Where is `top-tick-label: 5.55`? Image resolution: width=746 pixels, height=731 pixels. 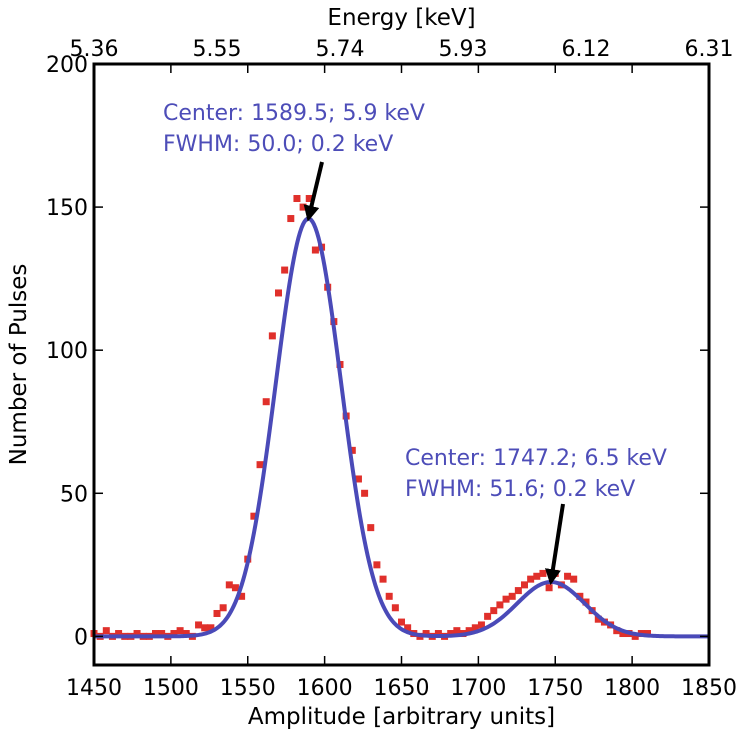 top-tick-label: 5.55 is located at coordinates (217, 49).